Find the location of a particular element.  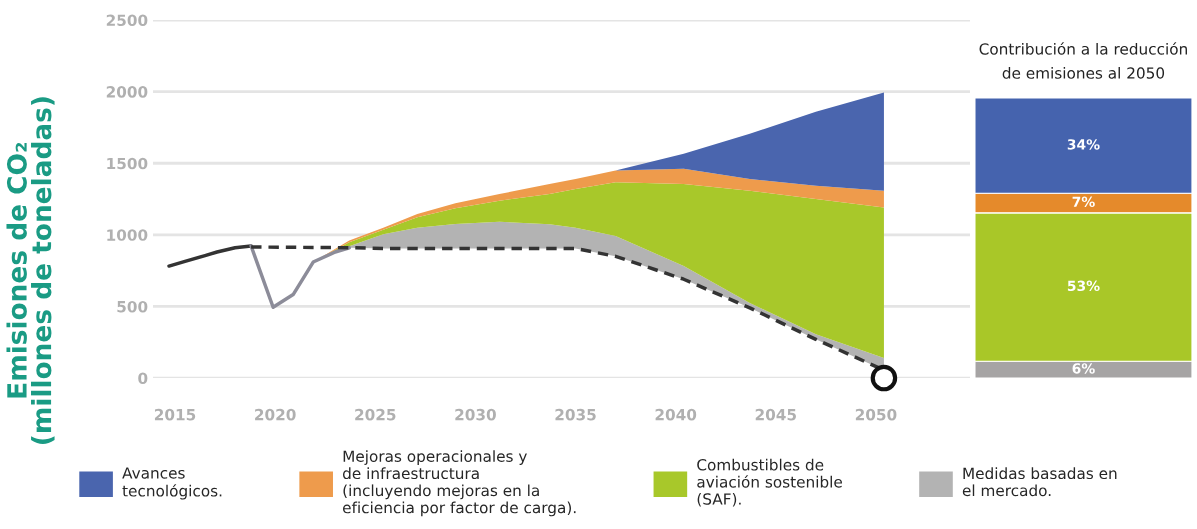

data-label: 6% is located at coordinates (1083, 368).